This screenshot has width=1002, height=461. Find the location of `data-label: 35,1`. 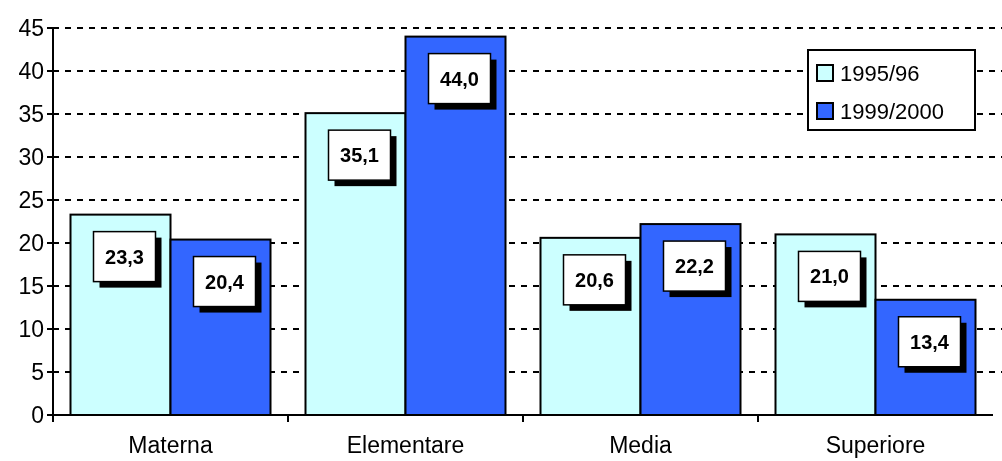

data-label: 35,1 is located at coordinates (359, 155).